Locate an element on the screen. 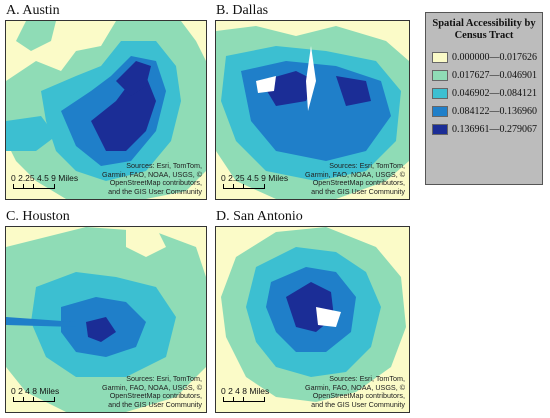 Image resolution: width=550 pixels, height=418 pixels. legend-label: 0.084122—0.136960 is located at coordinates (494, 111).